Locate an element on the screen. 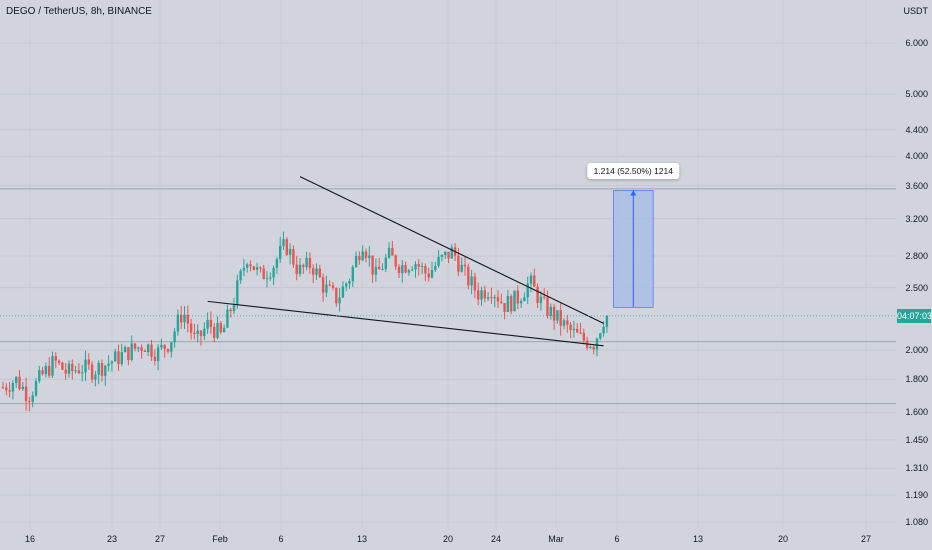 The width and height of the screenshot is (932, 550). time-tick-label: 23 is located at coordinates (112, 539).